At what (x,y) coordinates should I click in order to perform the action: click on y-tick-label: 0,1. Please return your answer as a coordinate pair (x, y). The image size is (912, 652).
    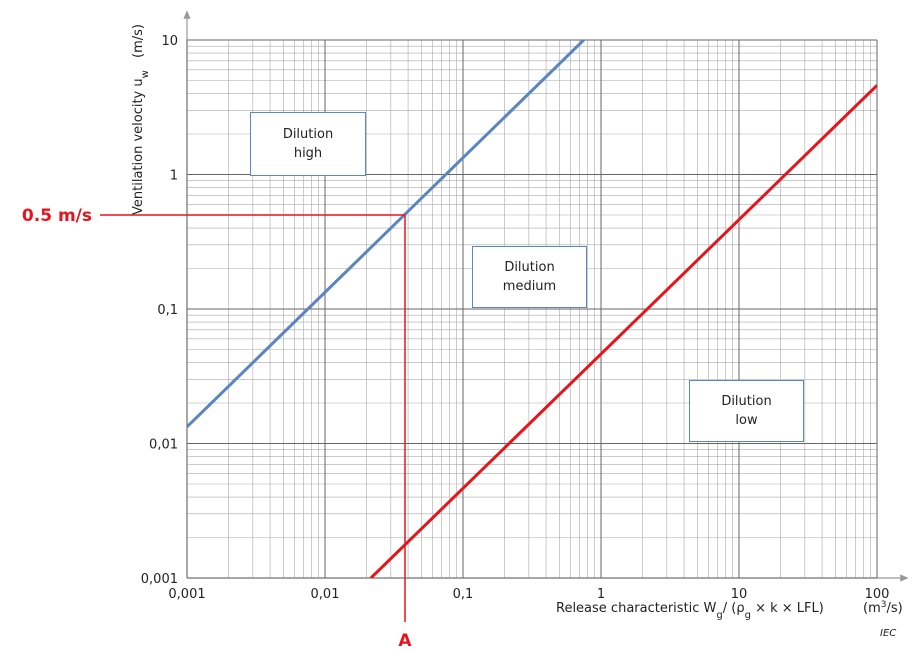
    Looking at the image, I should click on (167, 310).